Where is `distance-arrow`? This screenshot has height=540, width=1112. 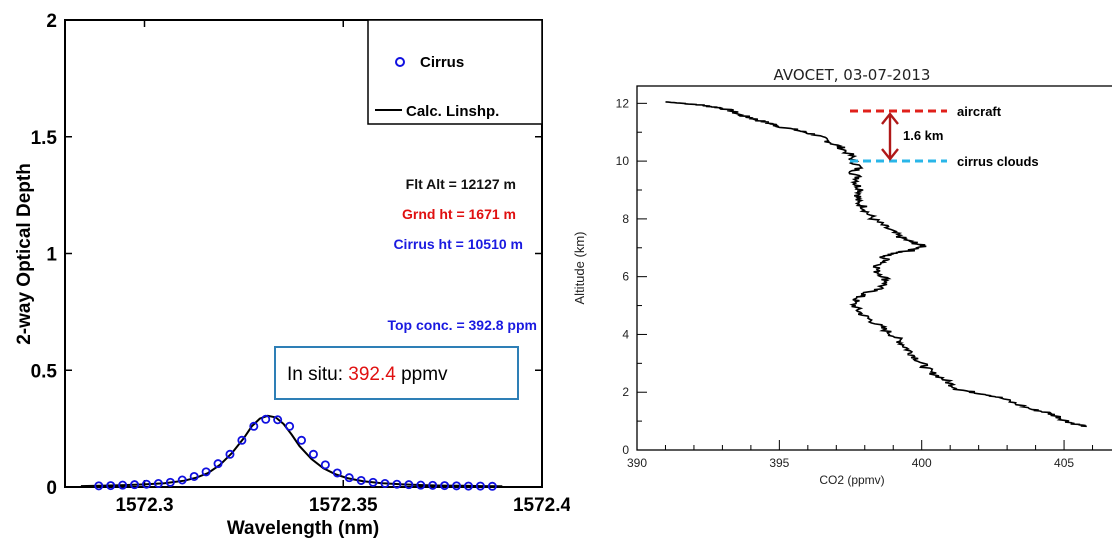 distance-arrow is located at coordinates (890, 136).